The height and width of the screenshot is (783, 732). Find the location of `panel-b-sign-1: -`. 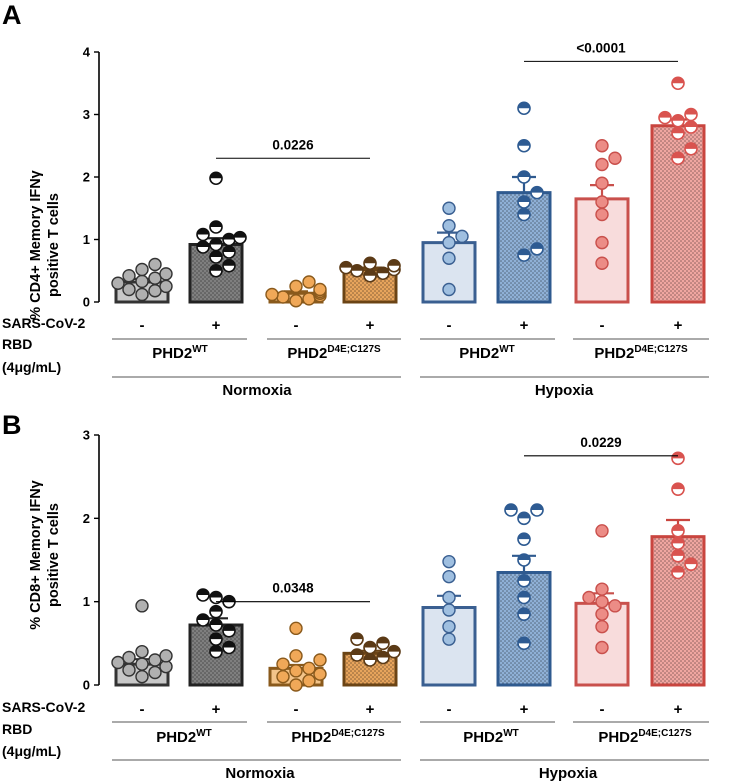

panel-b-sign-1: - is located at coordinates (142, 709).